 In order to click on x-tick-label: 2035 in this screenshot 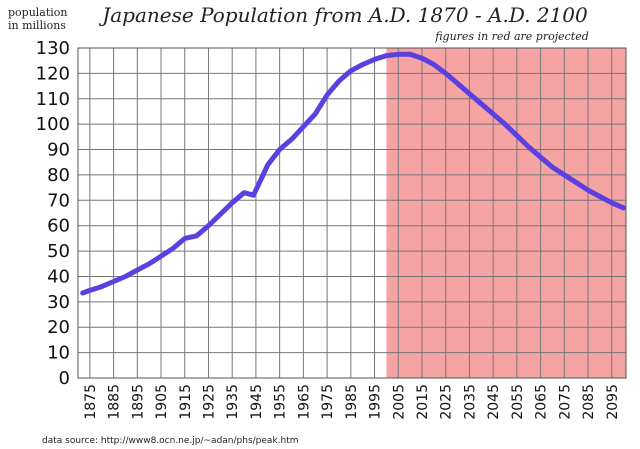, I will do `click(470, 402)`.